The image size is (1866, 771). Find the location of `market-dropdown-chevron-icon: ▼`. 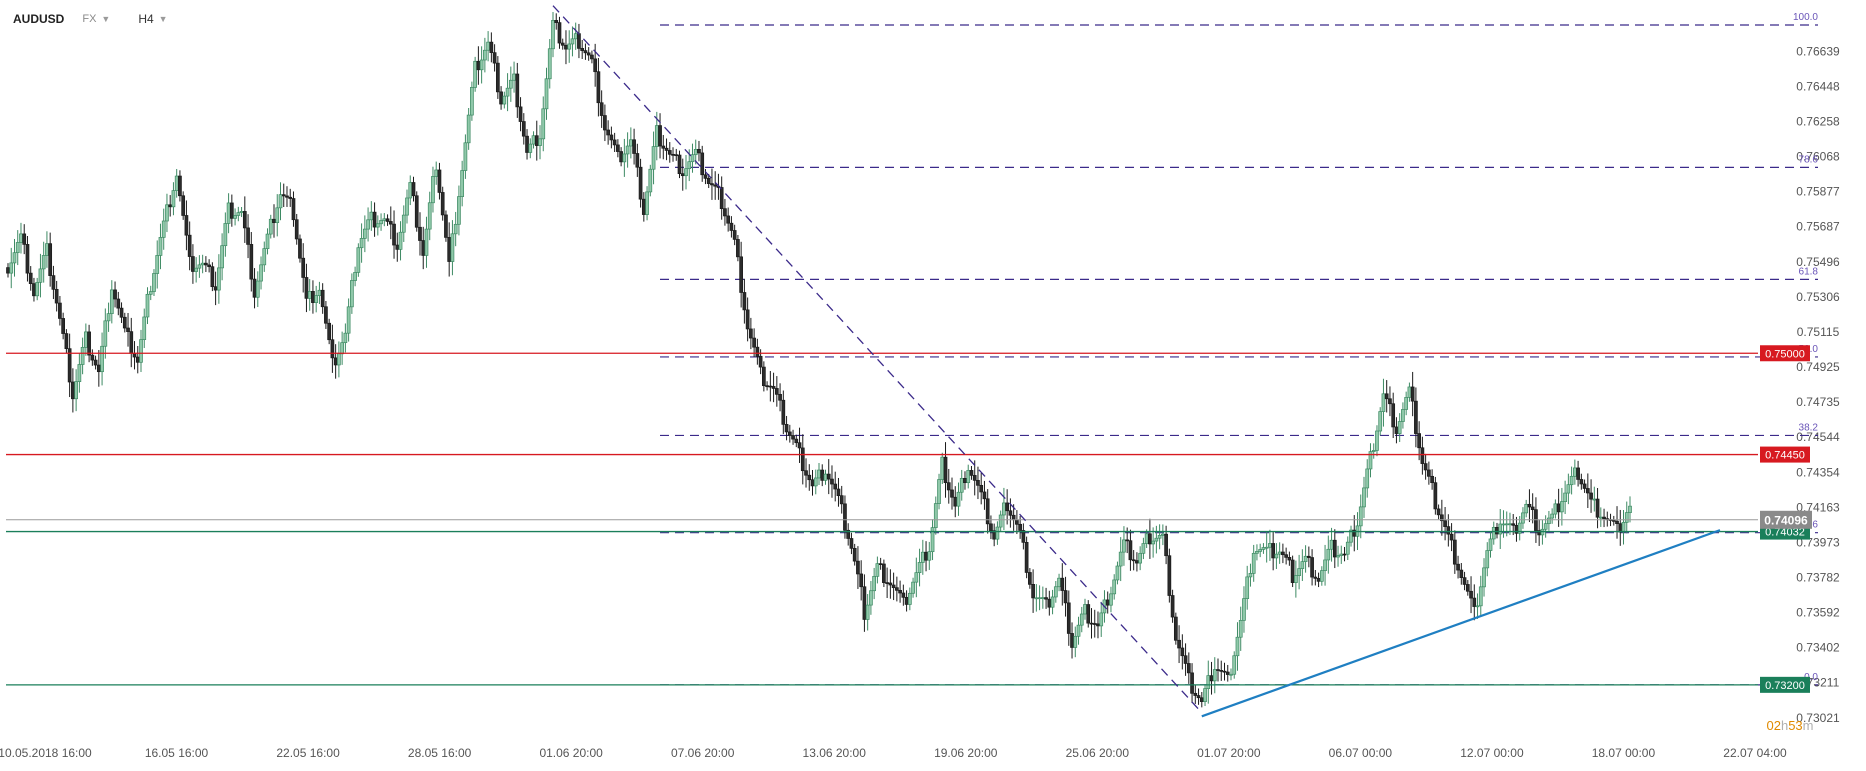

market-dropdown-chevron-icon: ▼ is located at coordinates (106, 19).